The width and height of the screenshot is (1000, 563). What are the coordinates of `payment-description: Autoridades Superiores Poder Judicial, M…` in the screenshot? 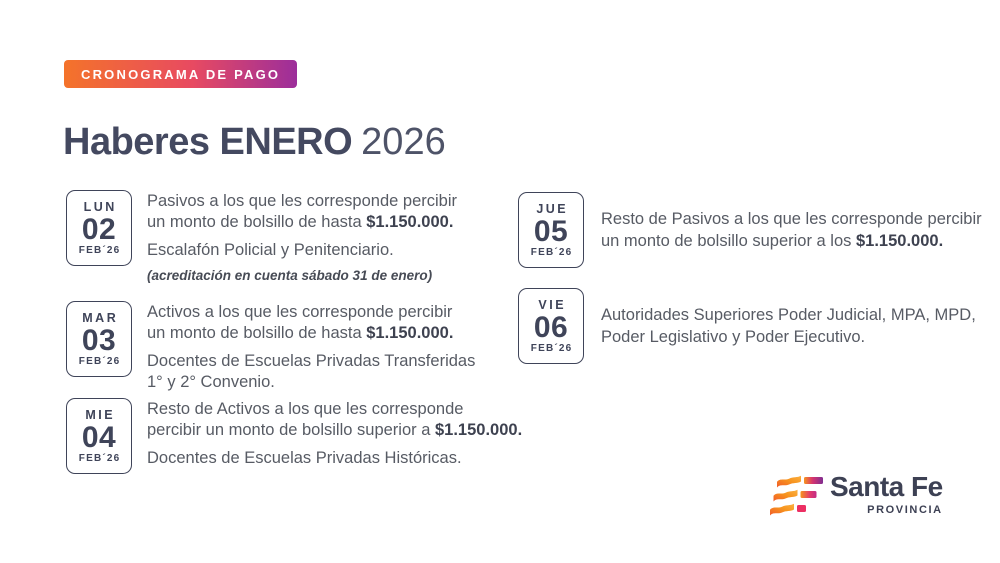 It's located at (788, 326).